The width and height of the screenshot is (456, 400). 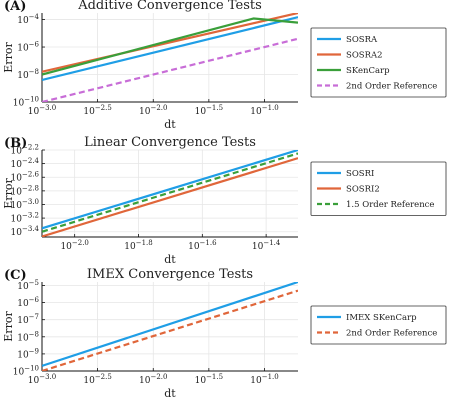 What do you see at coordinates (28, 353) in the screenshot?
I see `y-tick-label: 10⁻⁹` at bounding box center [28, 353].